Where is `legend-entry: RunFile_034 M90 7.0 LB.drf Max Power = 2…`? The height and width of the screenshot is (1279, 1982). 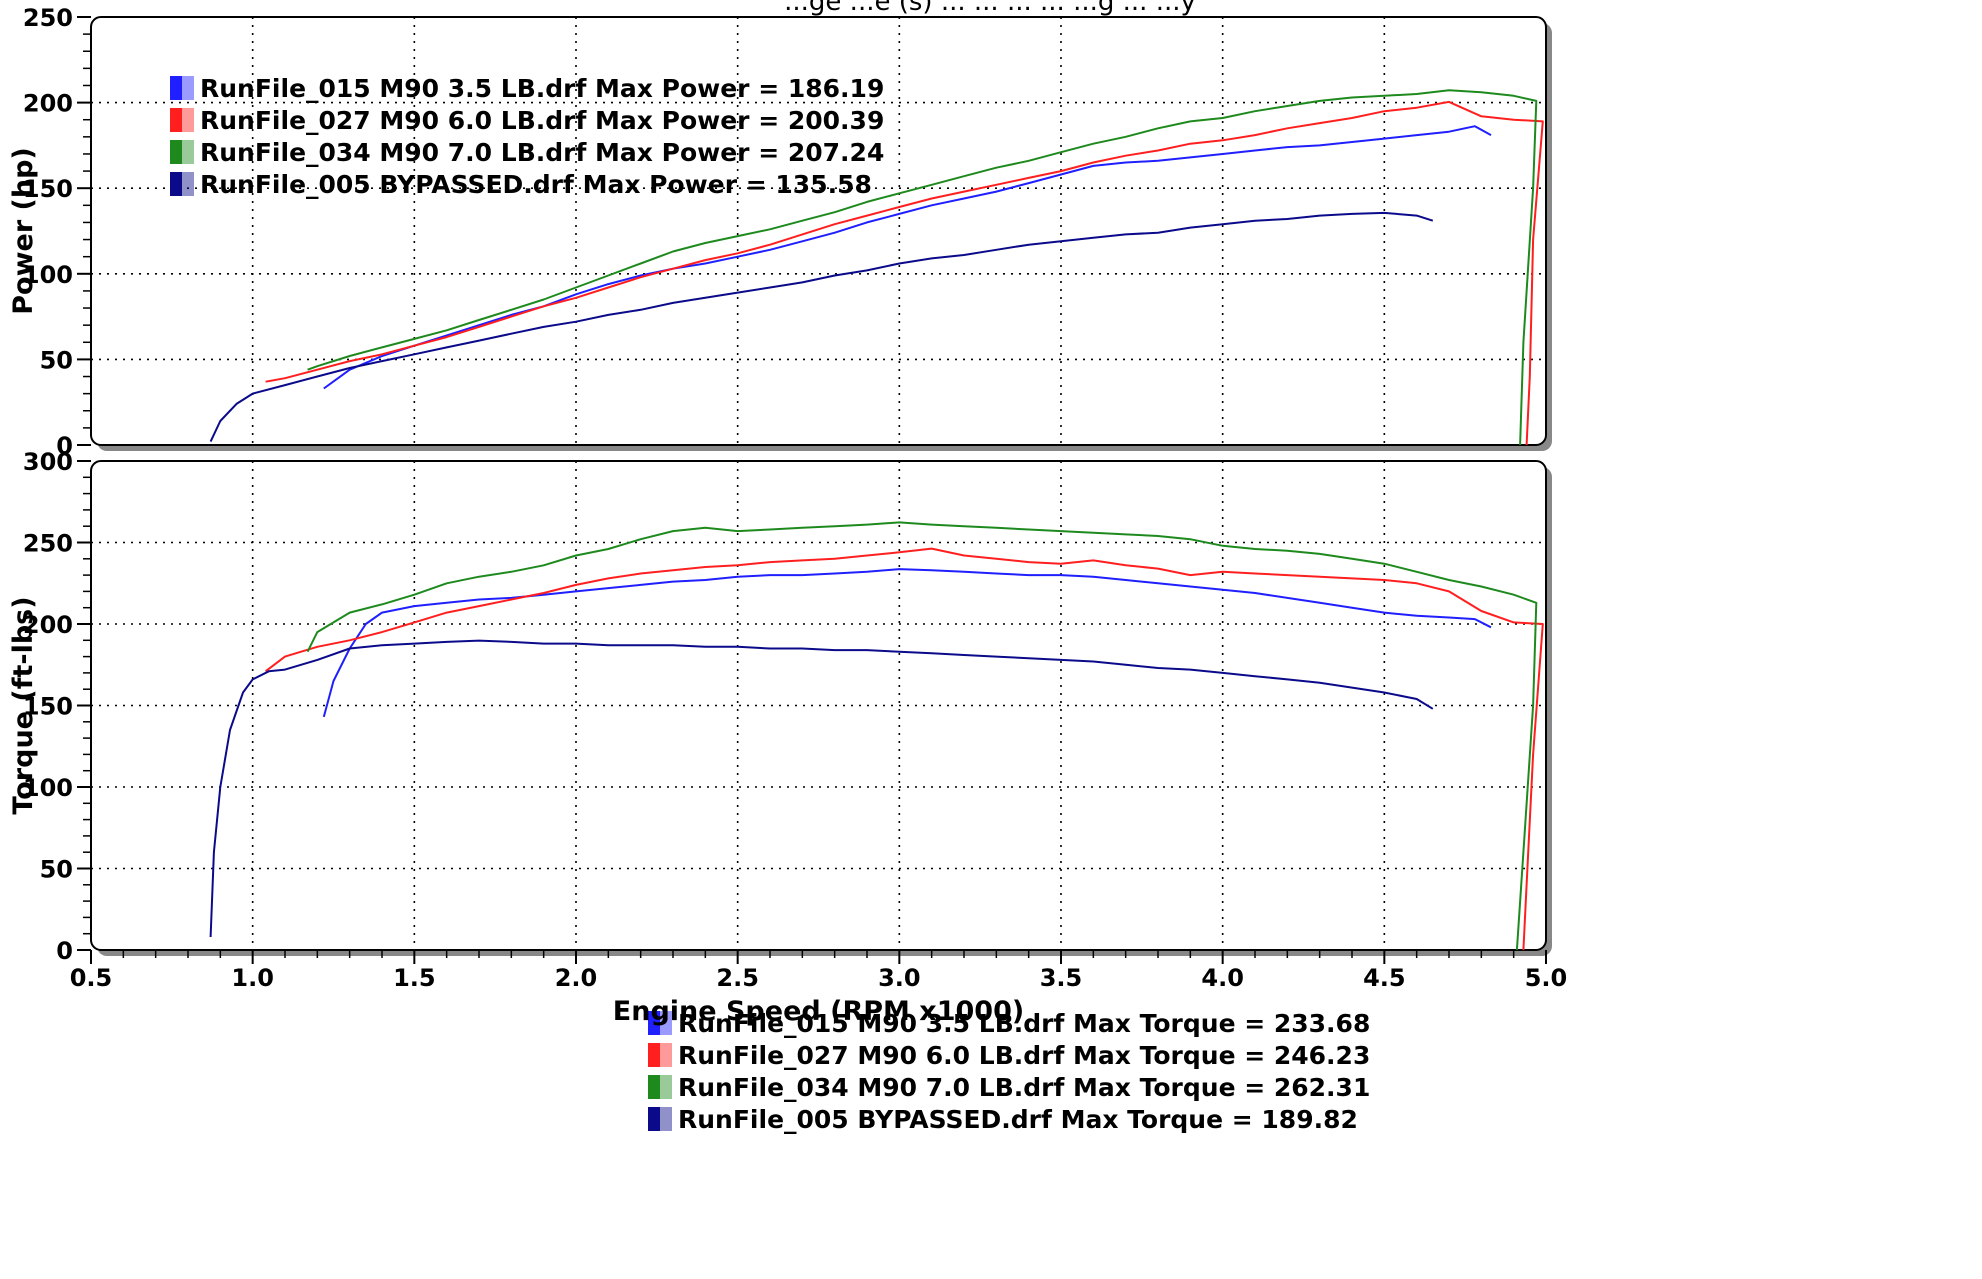 legend-entry: RunFile_034 M90 7.0 LB.drf Max Power = 2… is located at coordinates (542, 152).